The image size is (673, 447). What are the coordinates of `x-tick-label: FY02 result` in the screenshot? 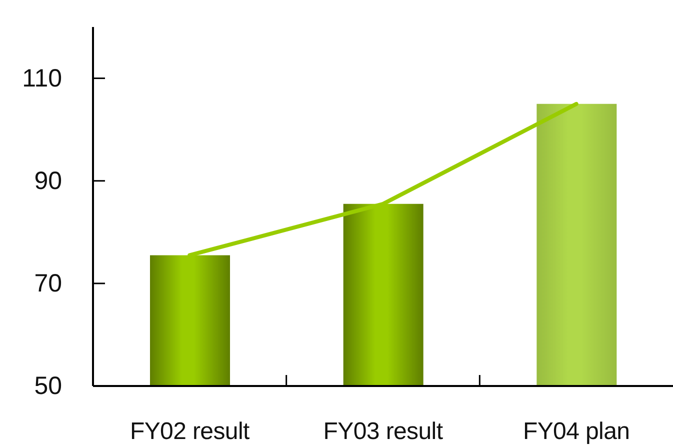 It's located at (190, 431).